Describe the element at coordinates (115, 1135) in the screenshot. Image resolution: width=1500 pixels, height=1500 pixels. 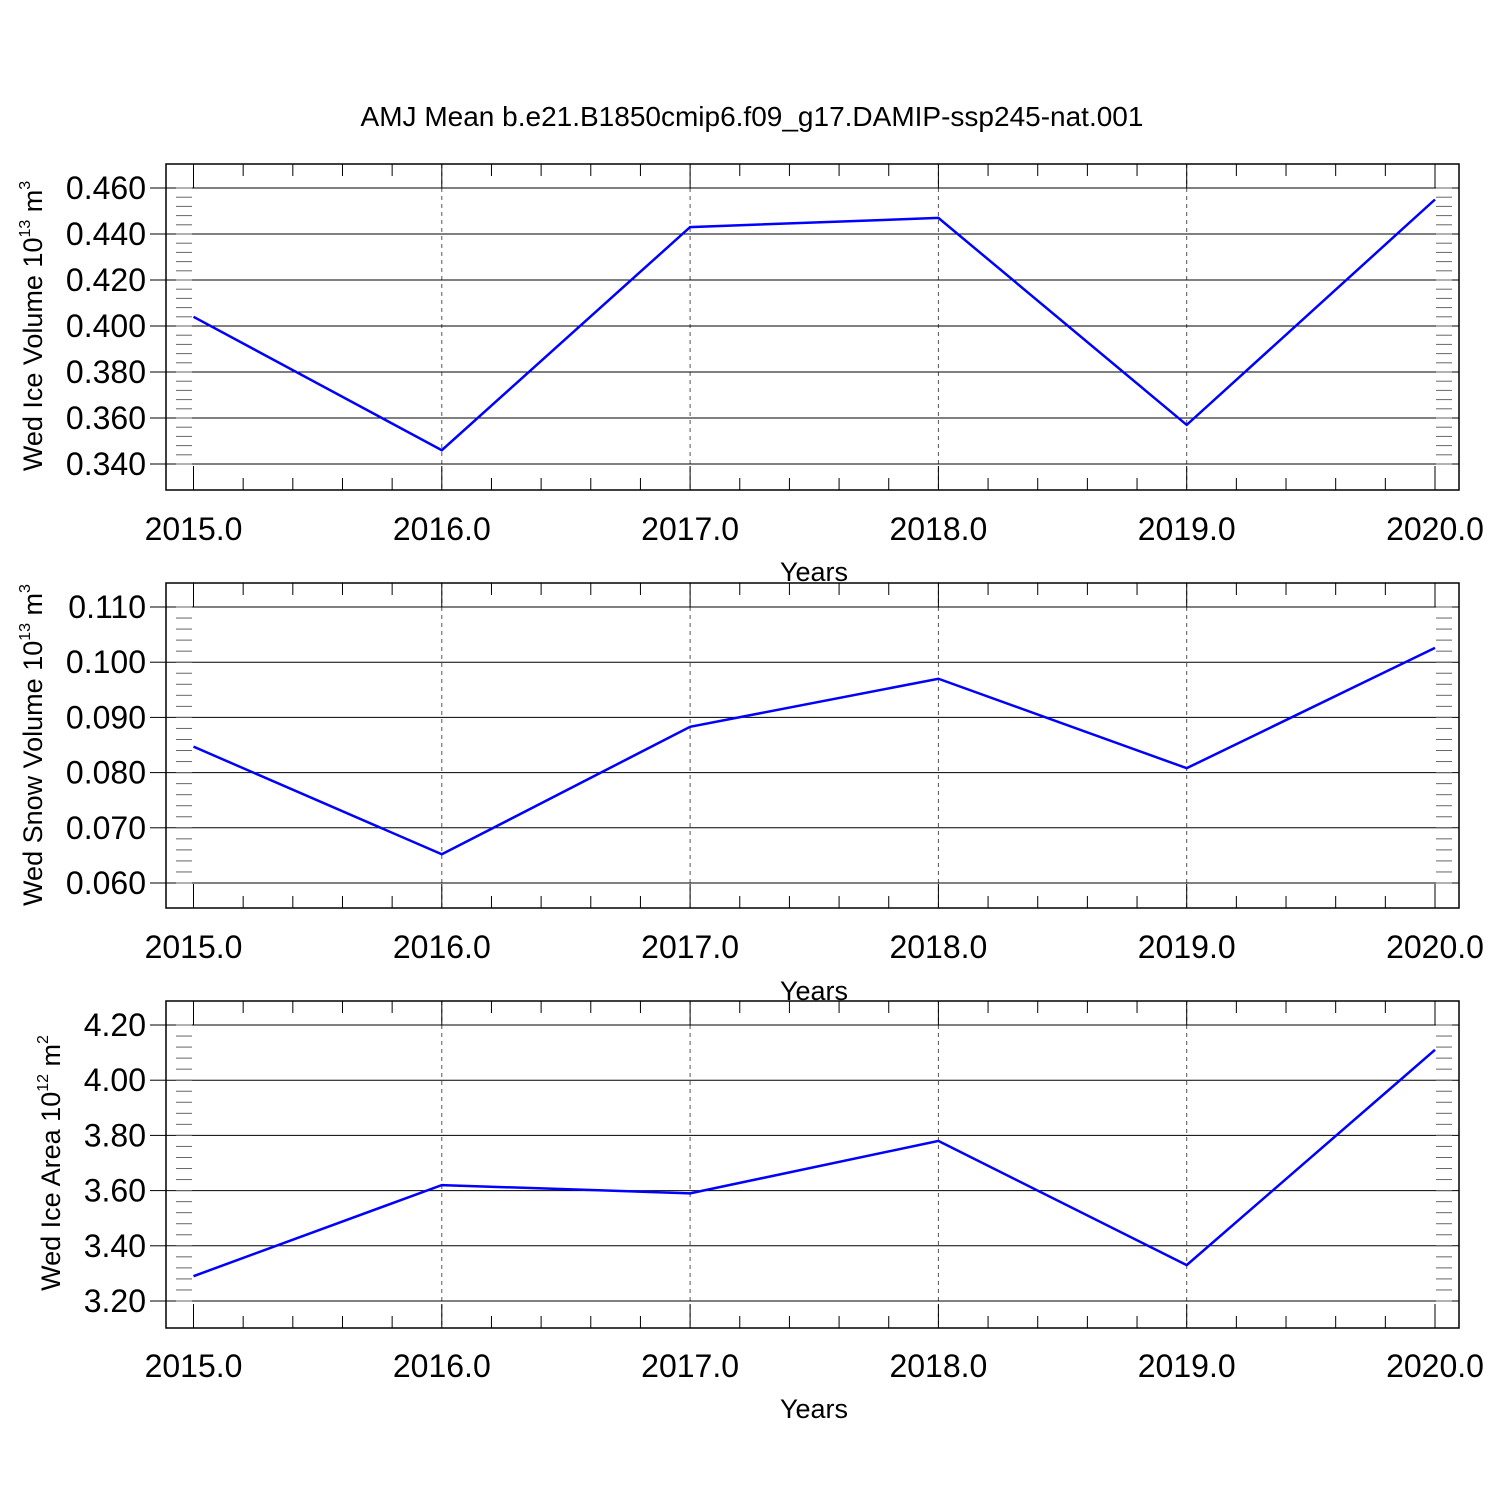
I see `y-tick-label: 3.80` at that location.